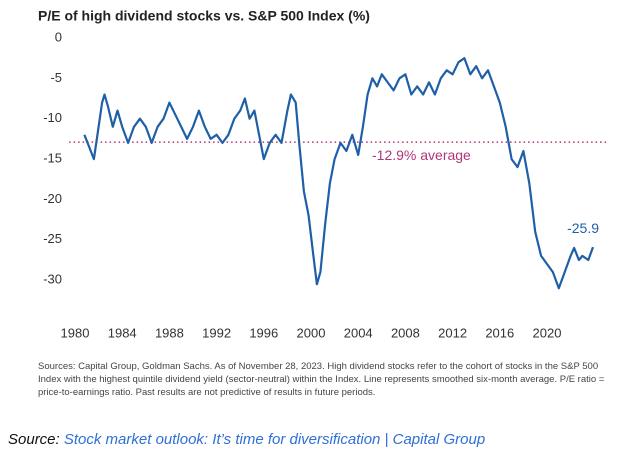  I want to click on y-tick-label: -25, so click(52, 238).